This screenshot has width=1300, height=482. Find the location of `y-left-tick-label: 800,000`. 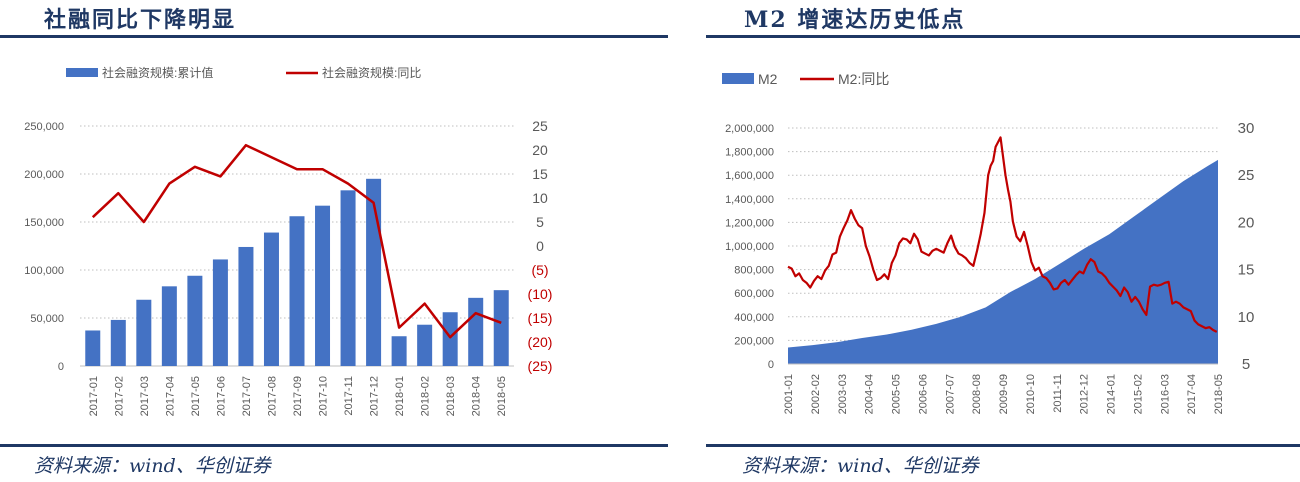

y-left-tick-label: 800,000 is located at coordinates (754, 271).